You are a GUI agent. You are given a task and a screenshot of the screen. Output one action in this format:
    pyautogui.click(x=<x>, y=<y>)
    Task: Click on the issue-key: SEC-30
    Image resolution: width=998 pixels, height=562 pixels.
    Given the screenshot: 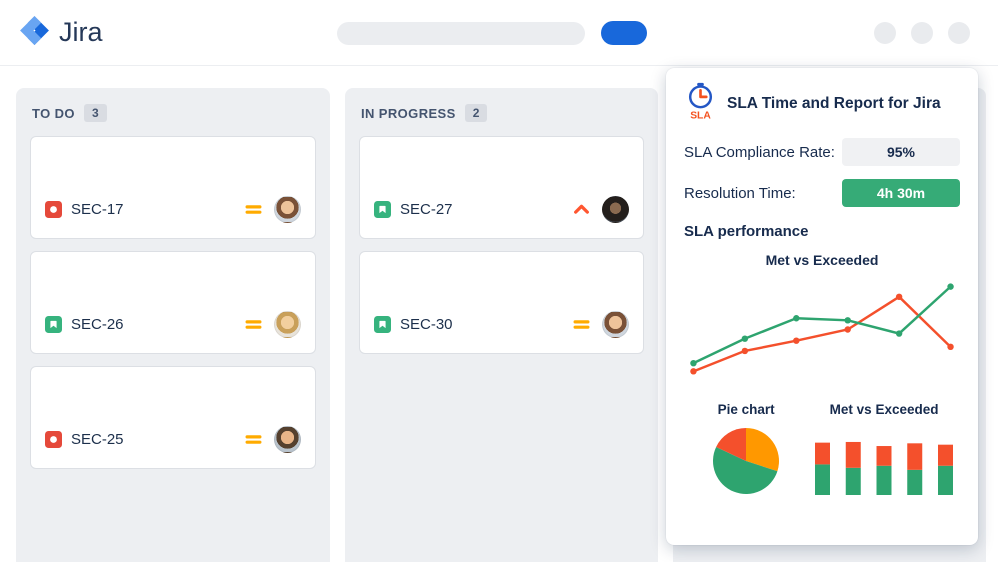 What is the action you would take?
    pyautogui.click(x=426, y=324)
    